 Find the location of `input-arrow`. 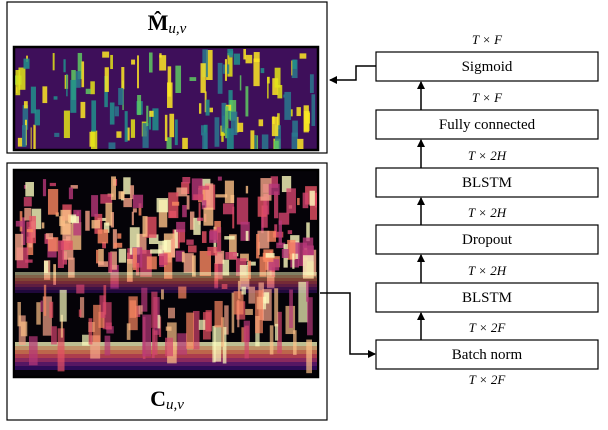

input-arrow is located at coordinates (348, 325).